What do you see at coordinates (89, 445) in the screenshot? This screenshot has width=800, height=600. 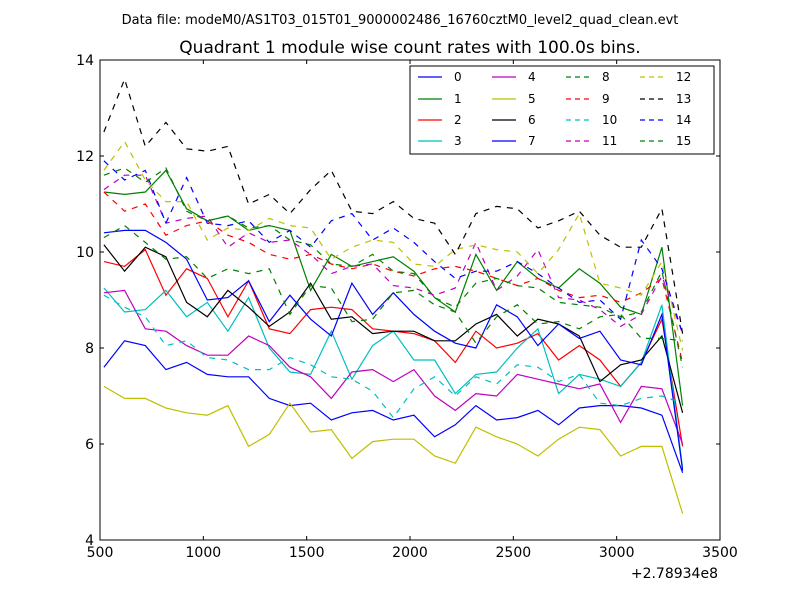 I see `y-tick-label: 6` at bounding box center [89, 445].